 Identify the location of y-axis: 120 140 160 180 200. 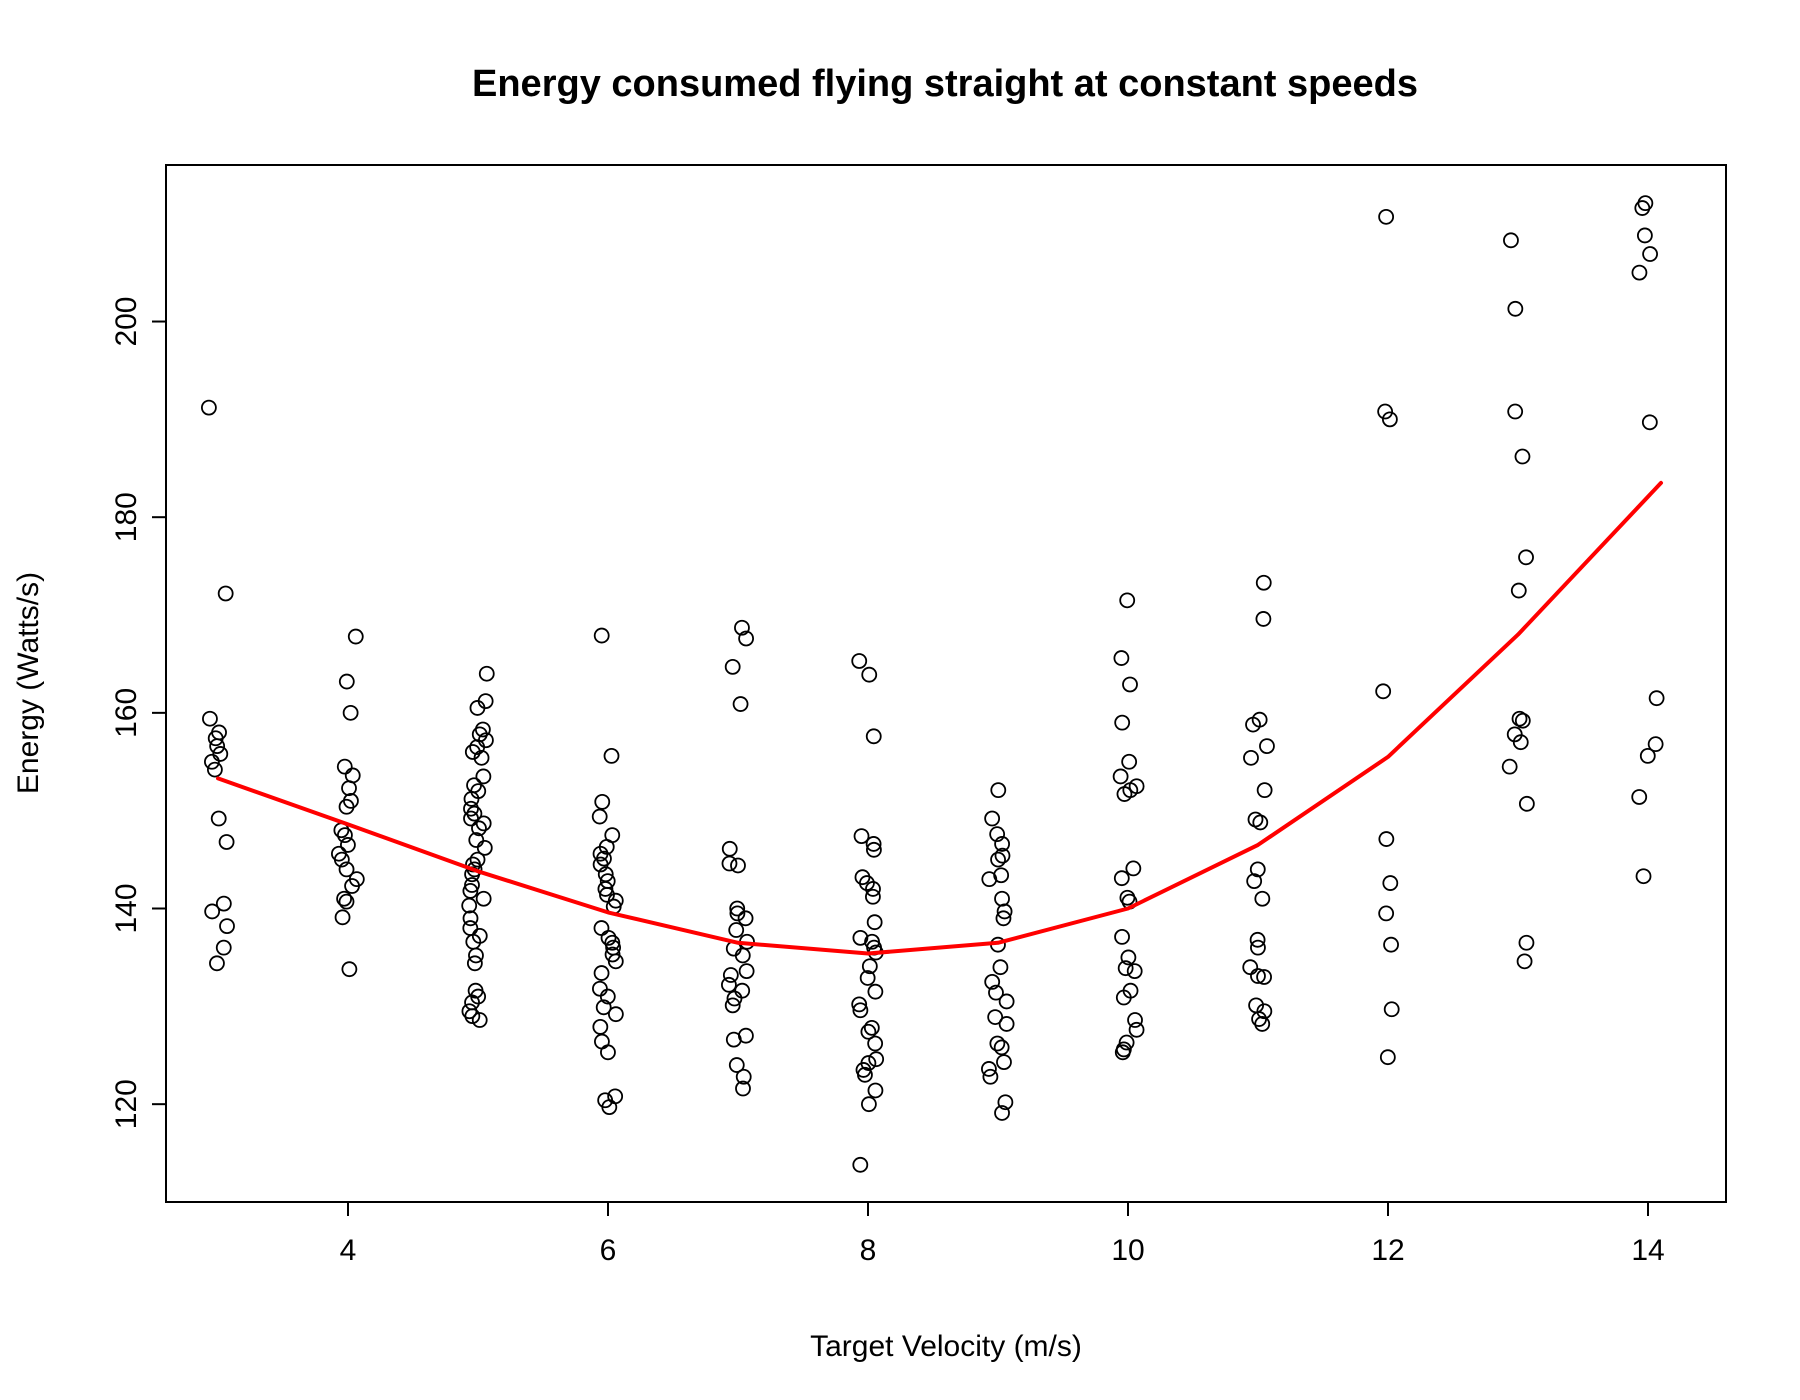
(138, 712).